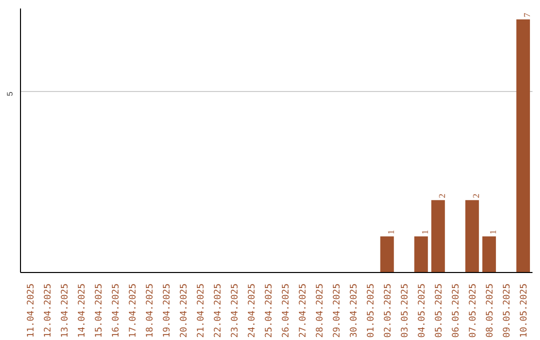  I want to click on x-tick-label: 02.05.2025, so click(389, 310).